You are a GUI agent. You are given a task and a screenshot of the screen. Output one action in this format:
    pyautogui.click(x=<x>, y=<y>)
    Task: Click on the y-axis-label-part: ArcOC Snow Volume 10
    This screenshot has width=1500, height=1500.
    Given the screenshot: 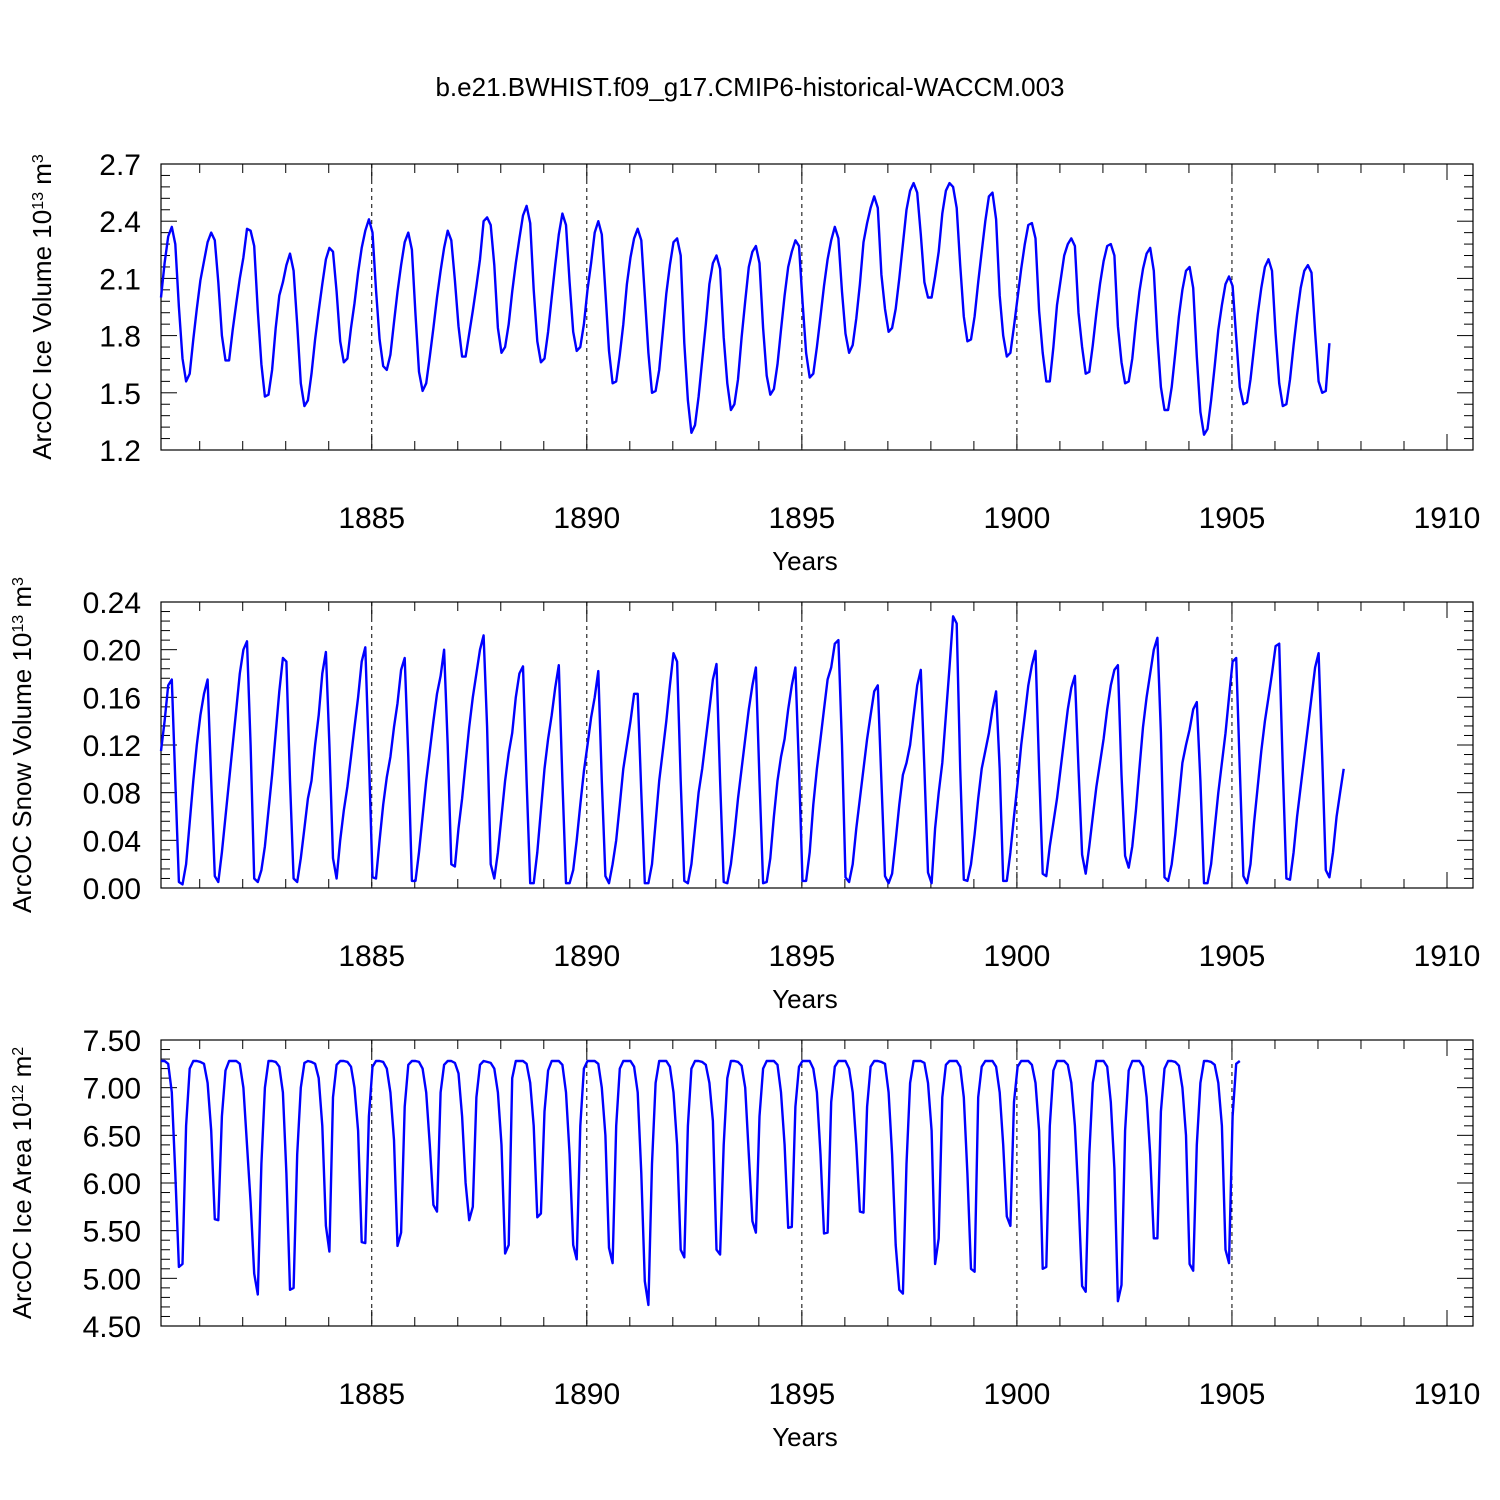 What is the action you would take?
    pyautogui.click(x=22, y=773)
    